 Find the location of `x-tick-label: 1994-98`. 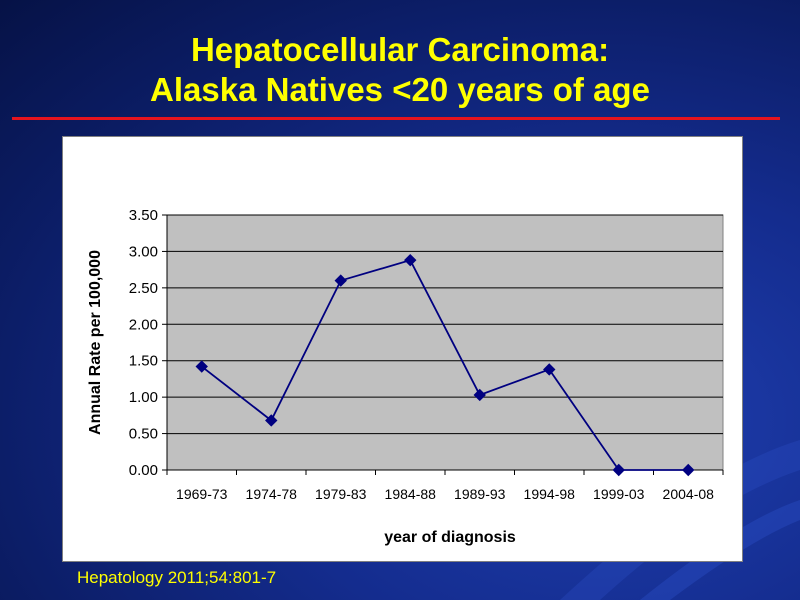

x-tick-label: 1994-98 is located at coordinates (550, 494).